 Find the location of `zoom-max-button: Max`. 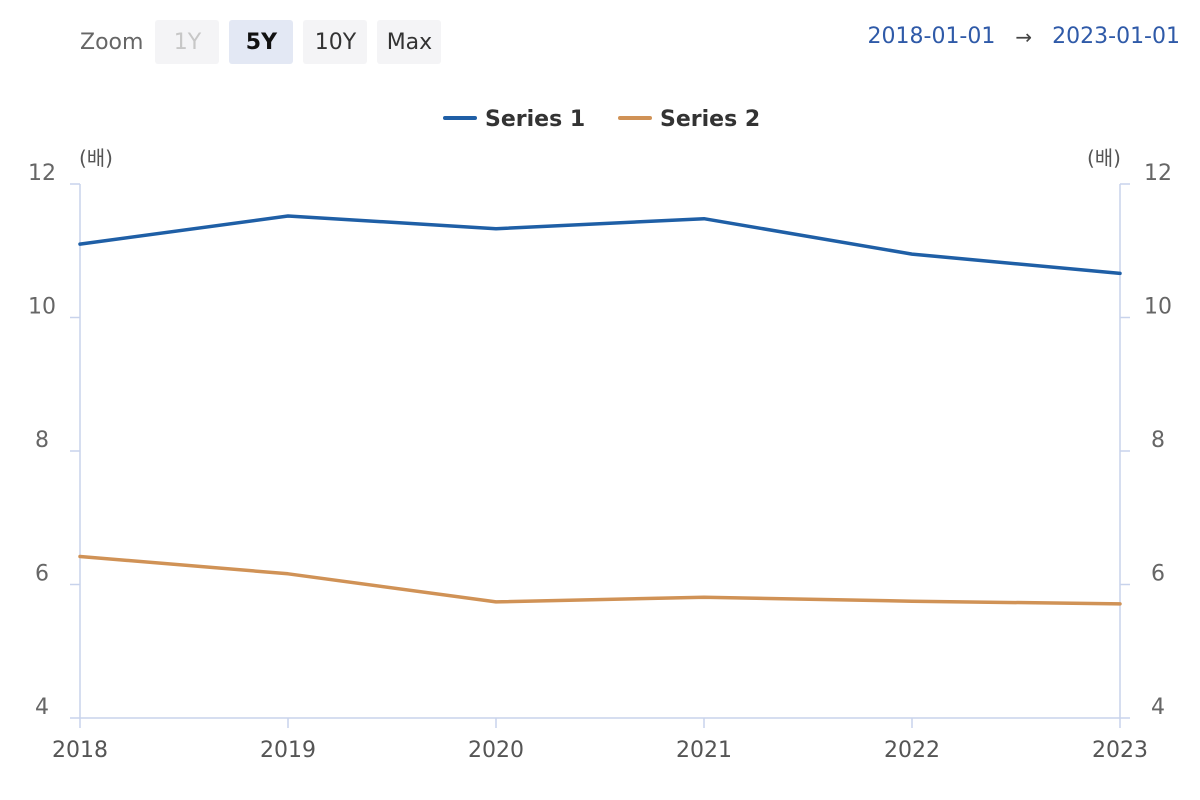

zoom-max-button: Max is located at coordinates (409, 42).